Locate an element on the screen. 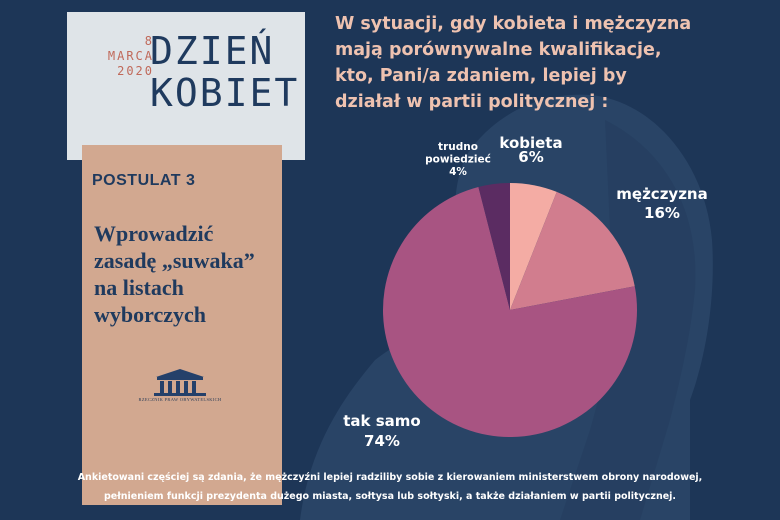  slice-value-0: 6% is located at coordinates (530, 157).